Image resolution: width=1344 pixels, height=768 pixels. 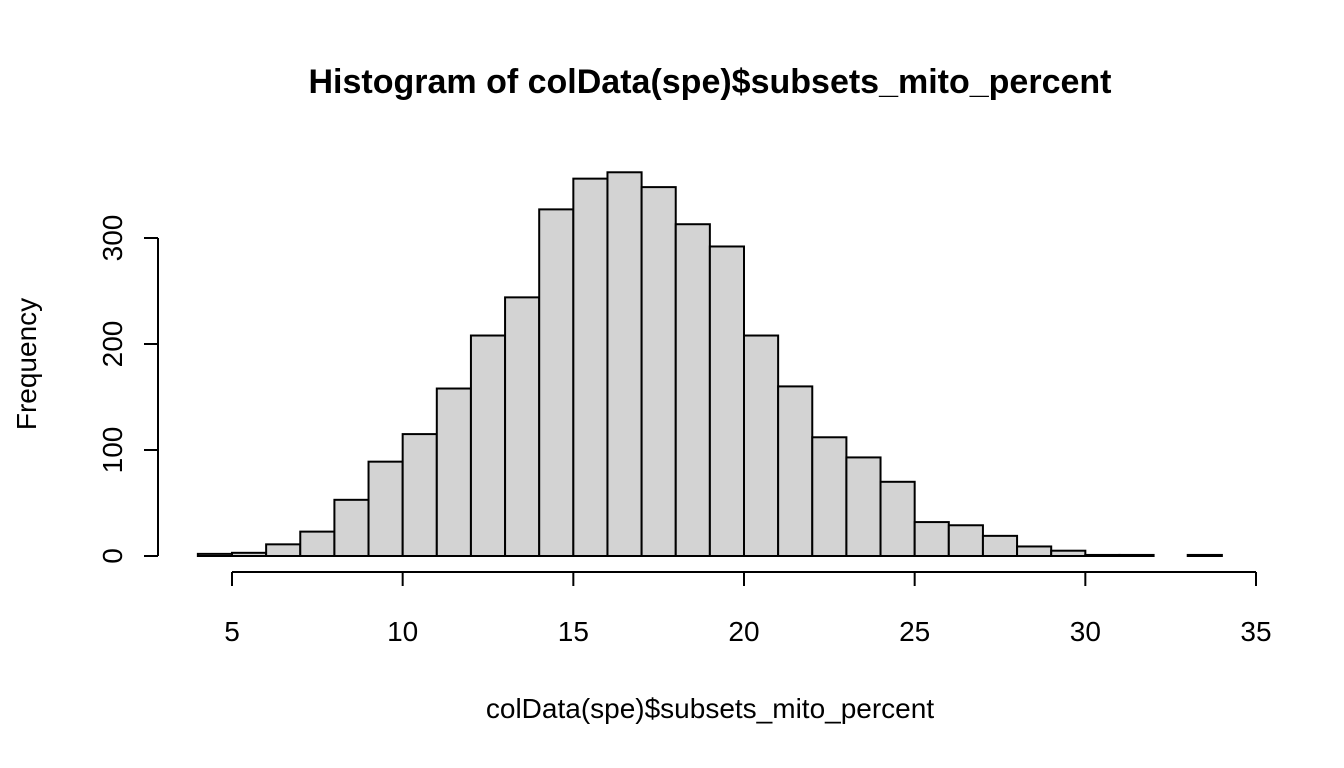 What do you see at coordinates (743, 631) in the screenshot?
I see `x-tick-label: 20` at bounding box center [743, 631].